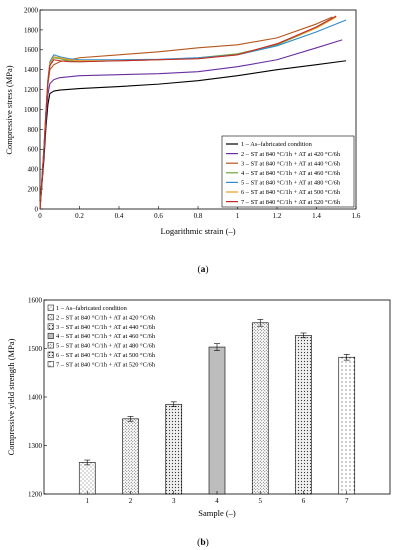  Describe the element at coordinates (9, 109) in the screenshot. I see `chart-a-y-axis-label: Compressive stress (MPa)` at that location.